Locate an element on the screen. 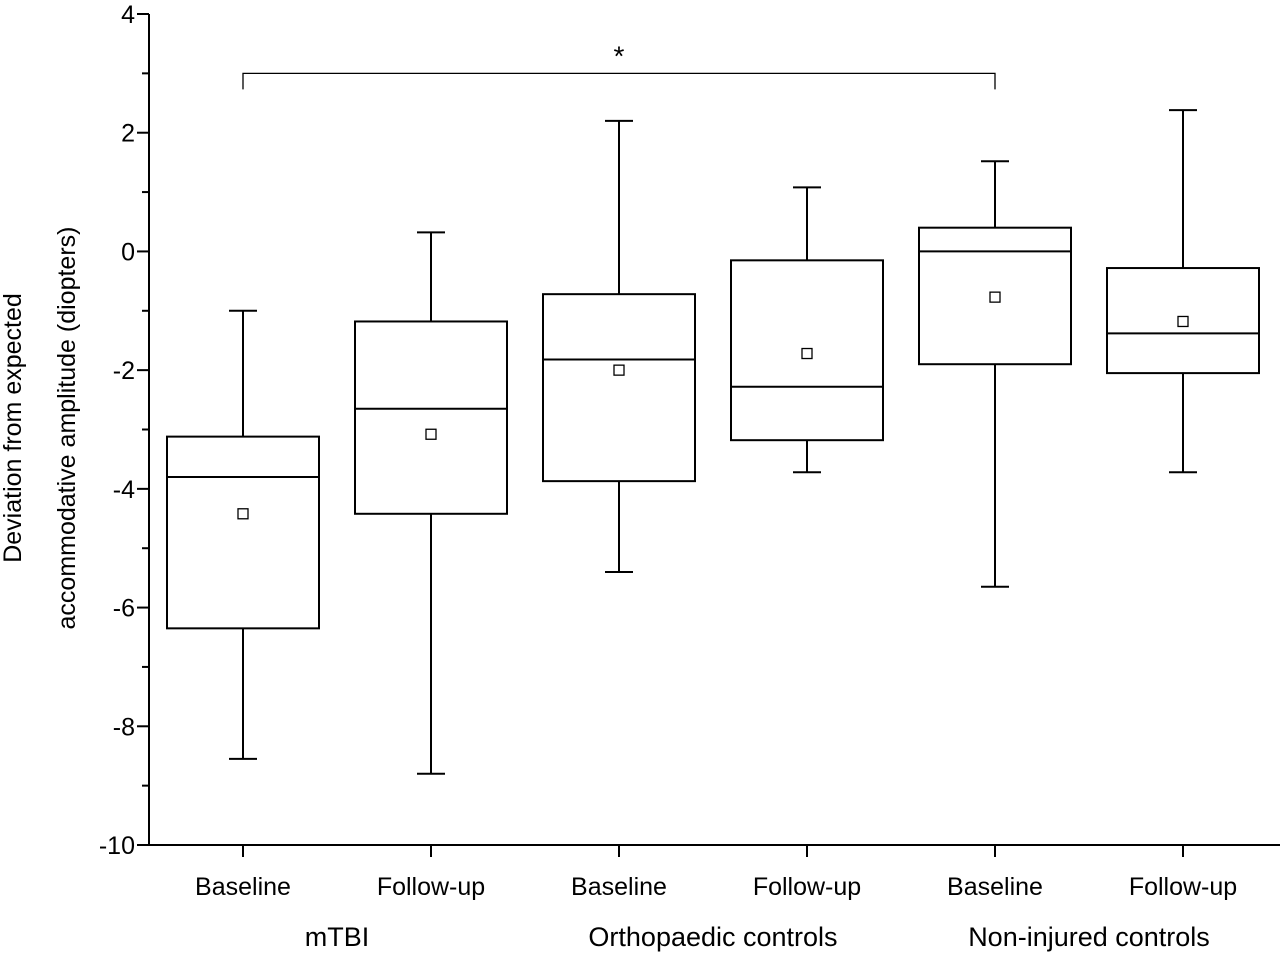 This screenshot has width=1280, height=954. y-tick-label: -6 is located at coordinates (124, 609).